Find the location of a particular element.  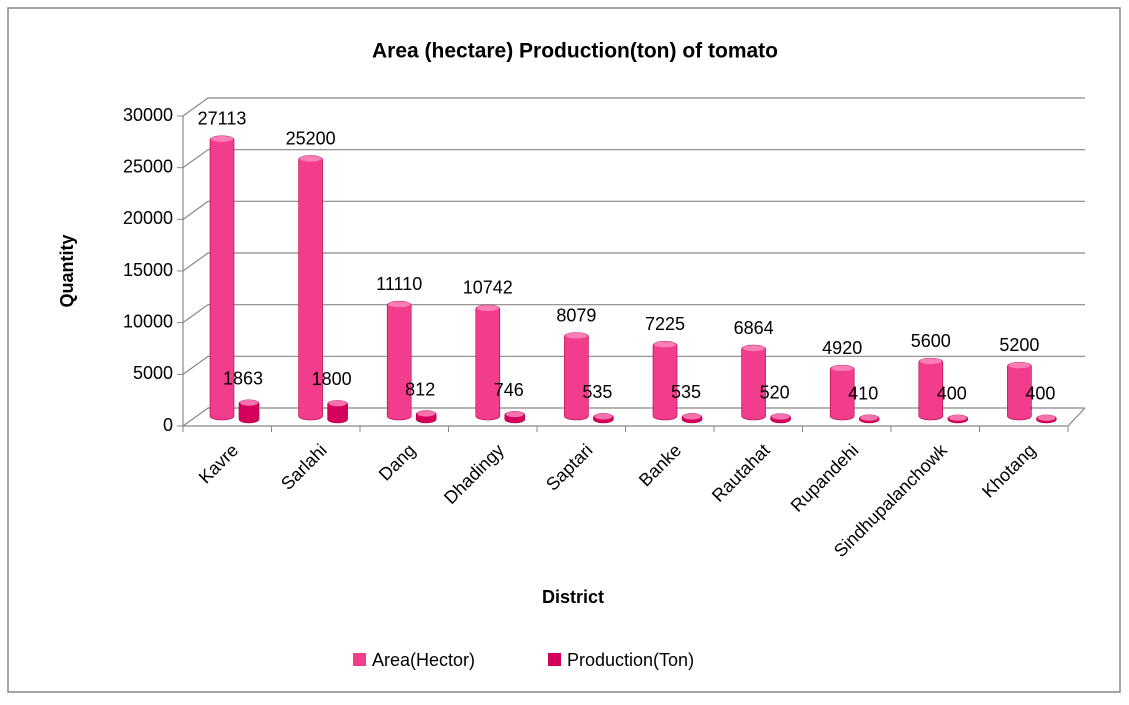

legend-label: Area(Hector) is located at coordinates (423, 660).